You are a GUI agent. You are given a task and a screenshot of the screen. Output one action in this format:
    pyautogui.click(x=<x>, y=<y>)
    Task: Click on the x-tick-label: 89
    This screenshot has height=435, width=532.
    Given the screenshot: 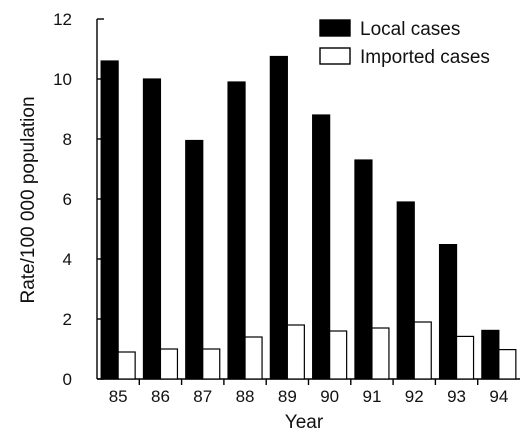 What is the action you would take?
    pyautogui.click(x=287, y=396)
    